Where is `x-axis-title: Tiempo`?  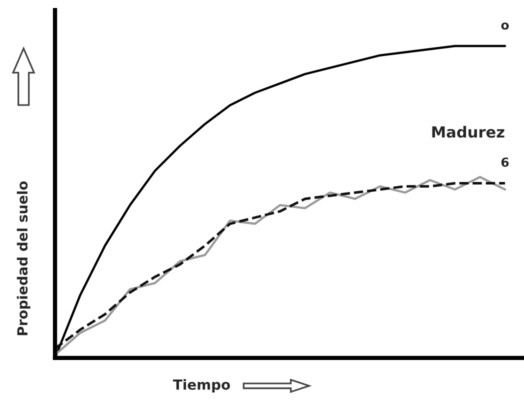
x-axis-title: Tiempo is located at coordinates (201, 386).